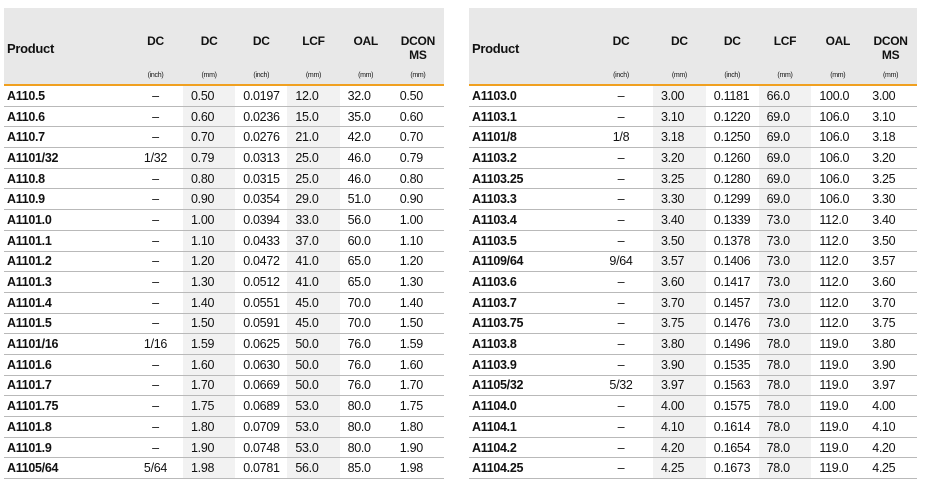 This screenshot has height=479, width=925. Describe the element at coordinates (679, 137) in the screenshot. I see `cell-dc-mm: 3.18` at that location.